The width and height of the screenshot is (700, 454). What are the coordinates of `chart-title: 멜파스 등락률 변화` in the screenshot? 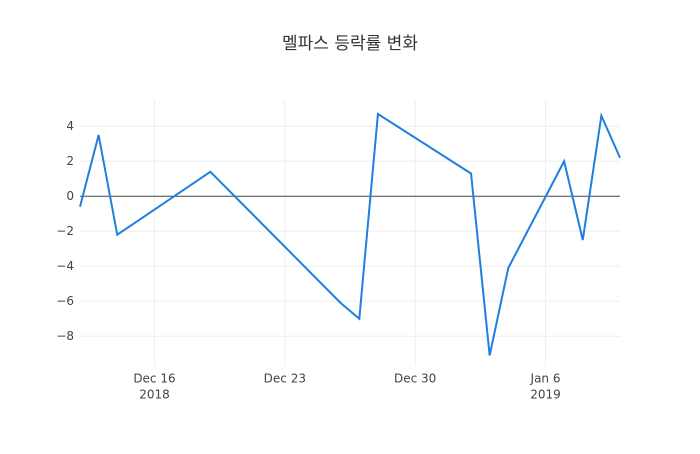 It's located at (350, 44).